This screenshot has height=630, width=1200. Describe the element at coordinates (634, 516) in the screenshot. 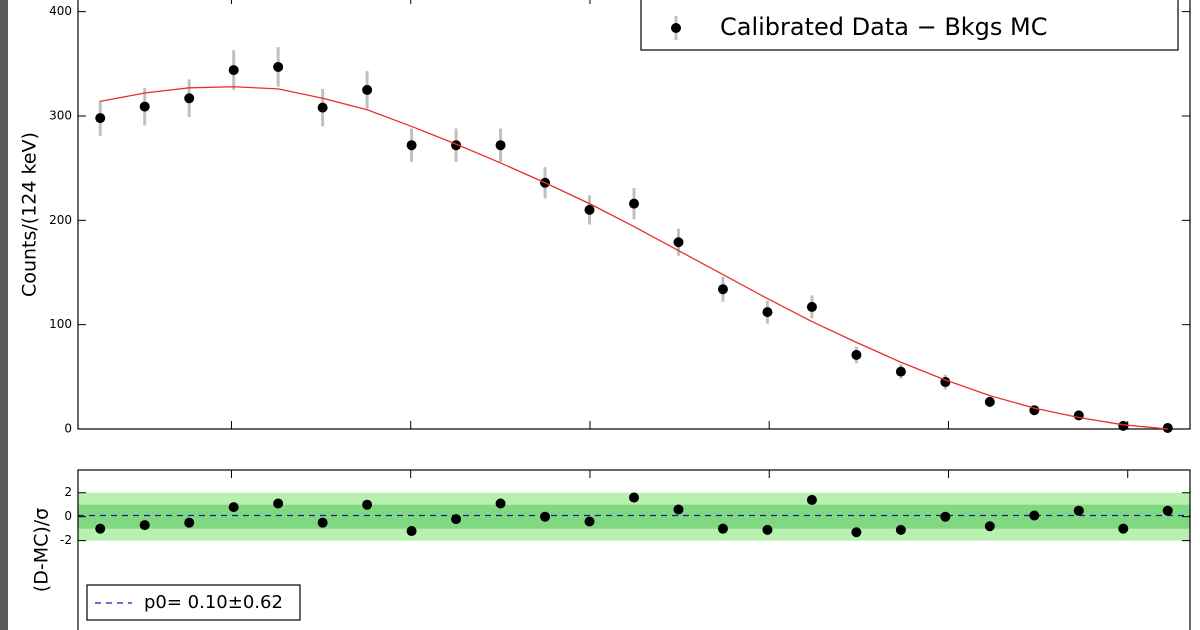

I see `sigma-band` at that location.